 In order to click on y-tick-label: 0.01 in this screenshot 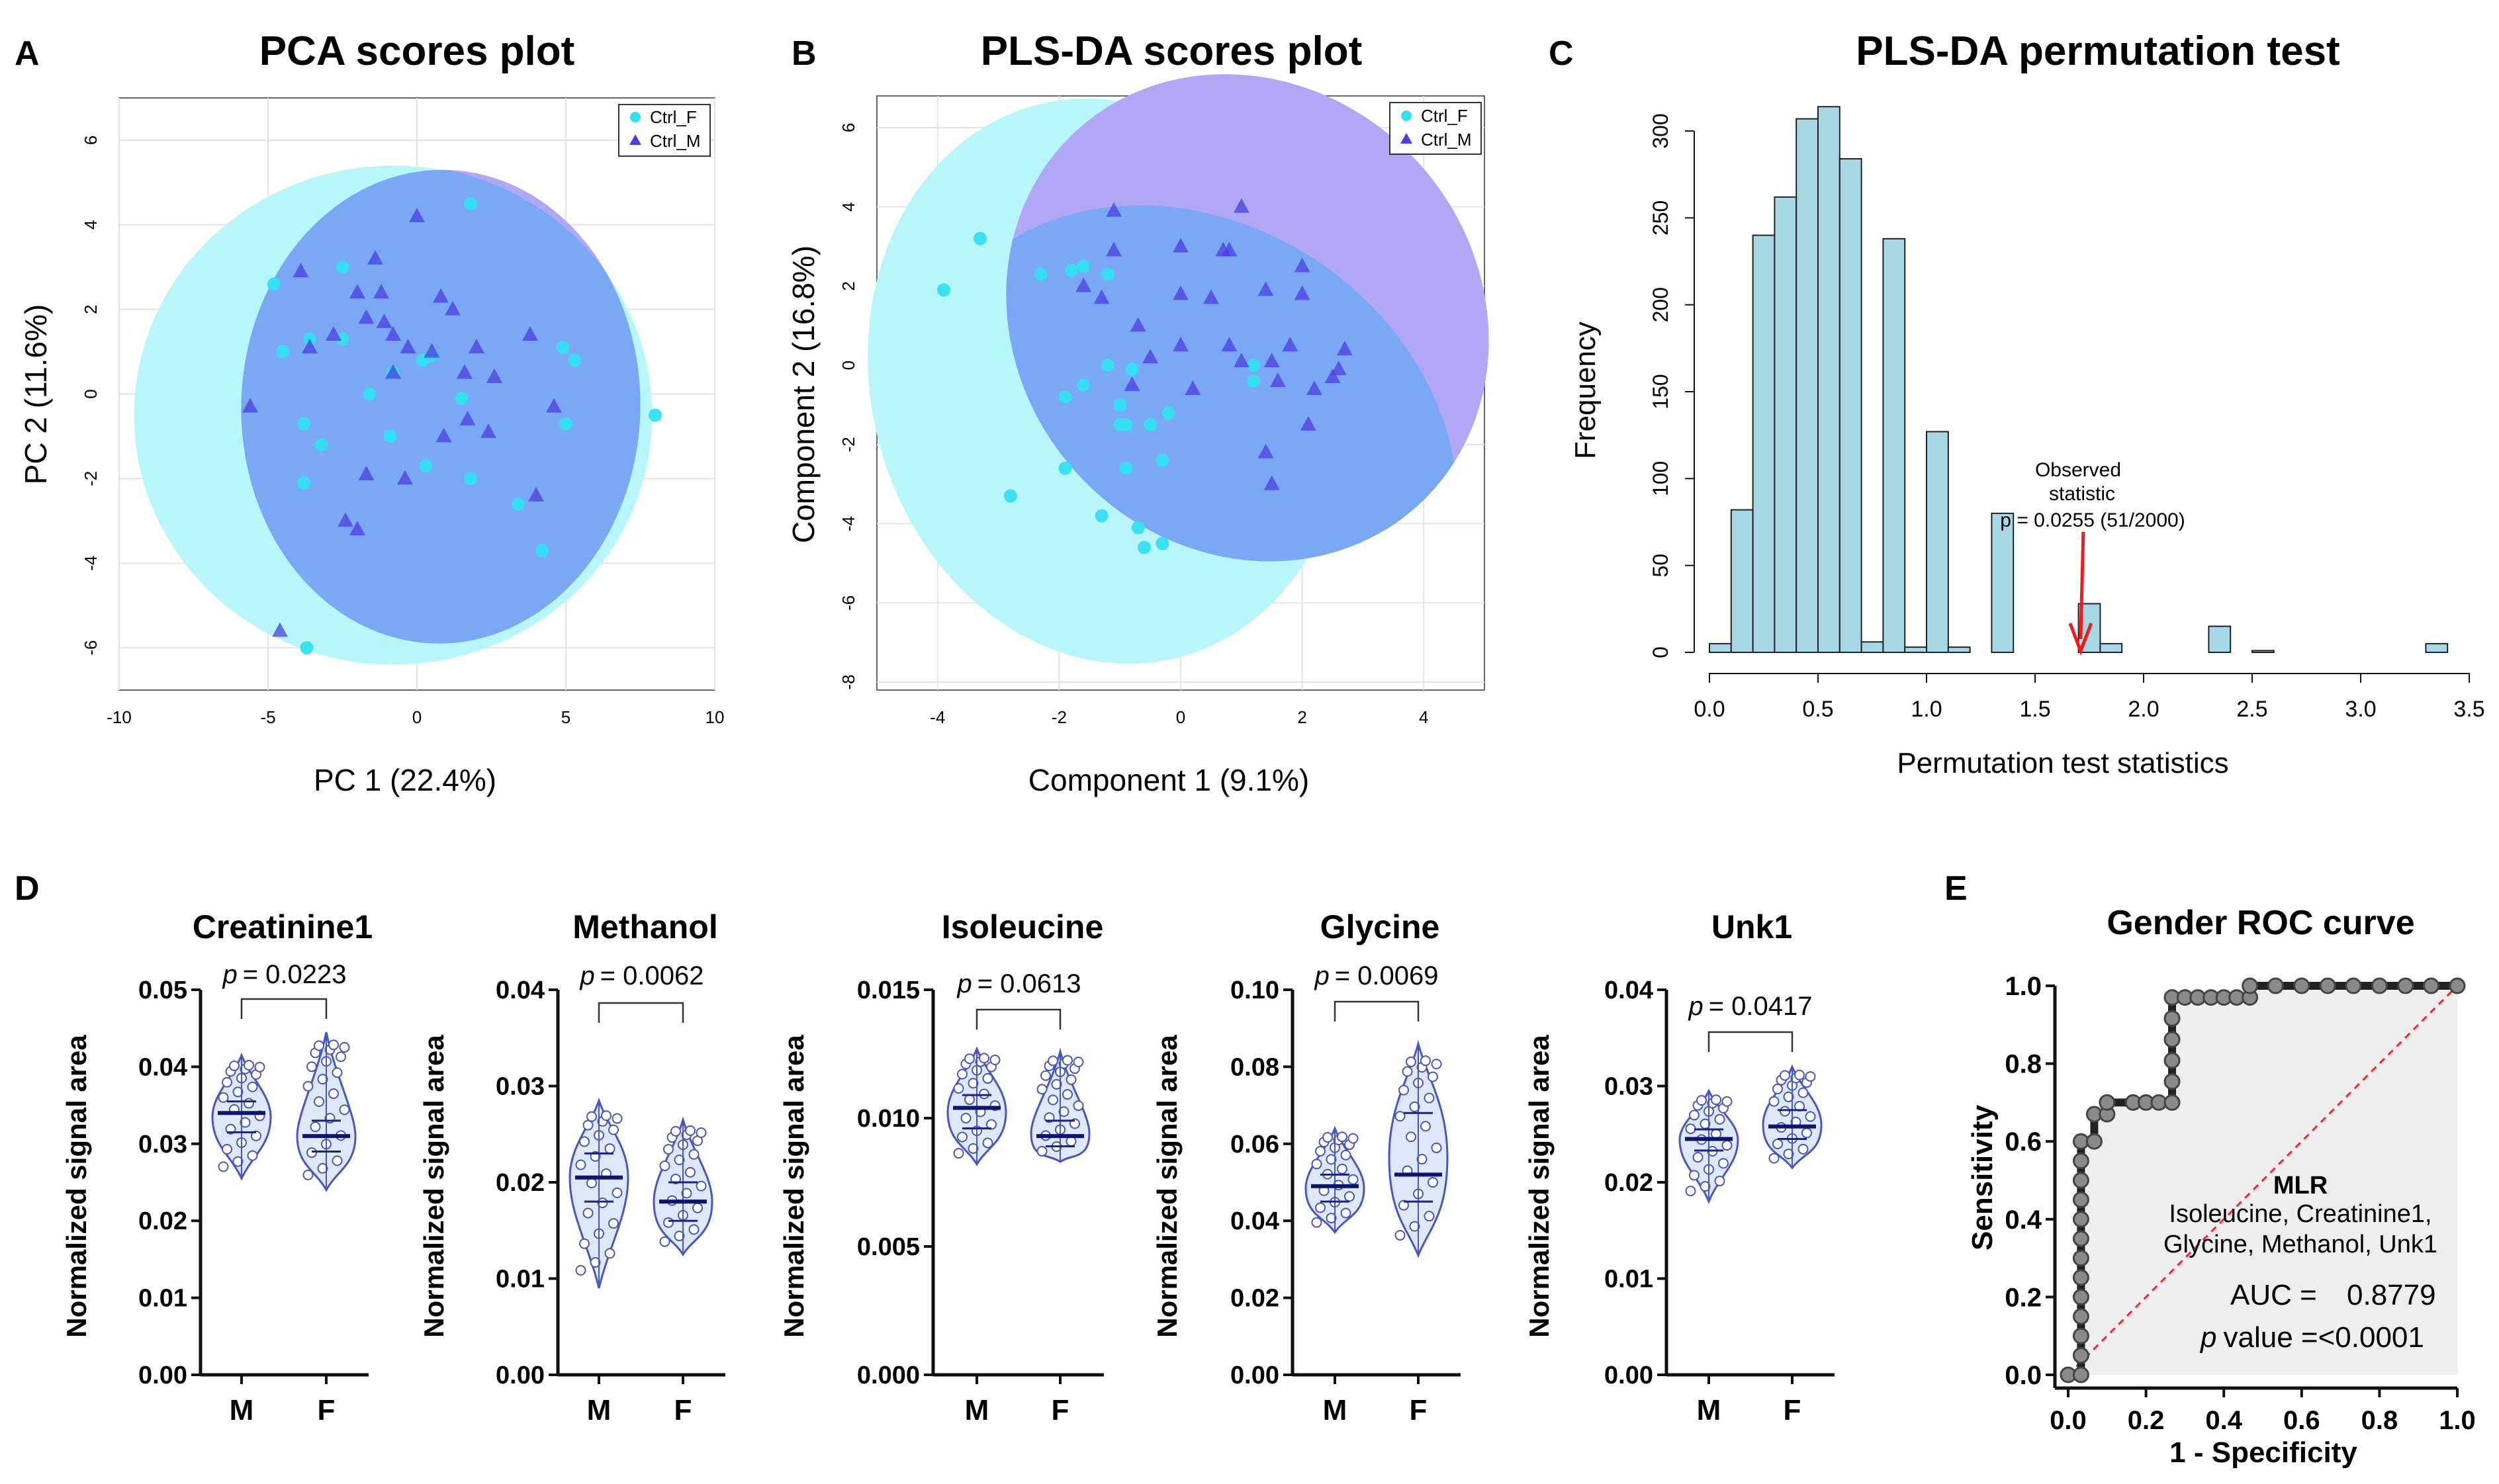, I will do `click(521, 1280)`.